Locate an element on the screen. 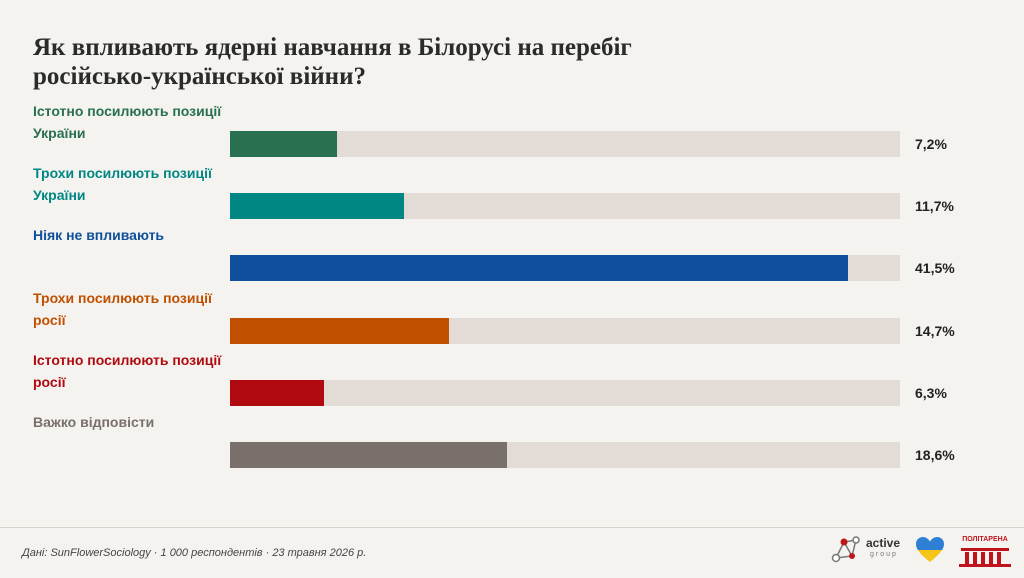  category-label: Ніяк не впливають is located at coordinates (99, 235).